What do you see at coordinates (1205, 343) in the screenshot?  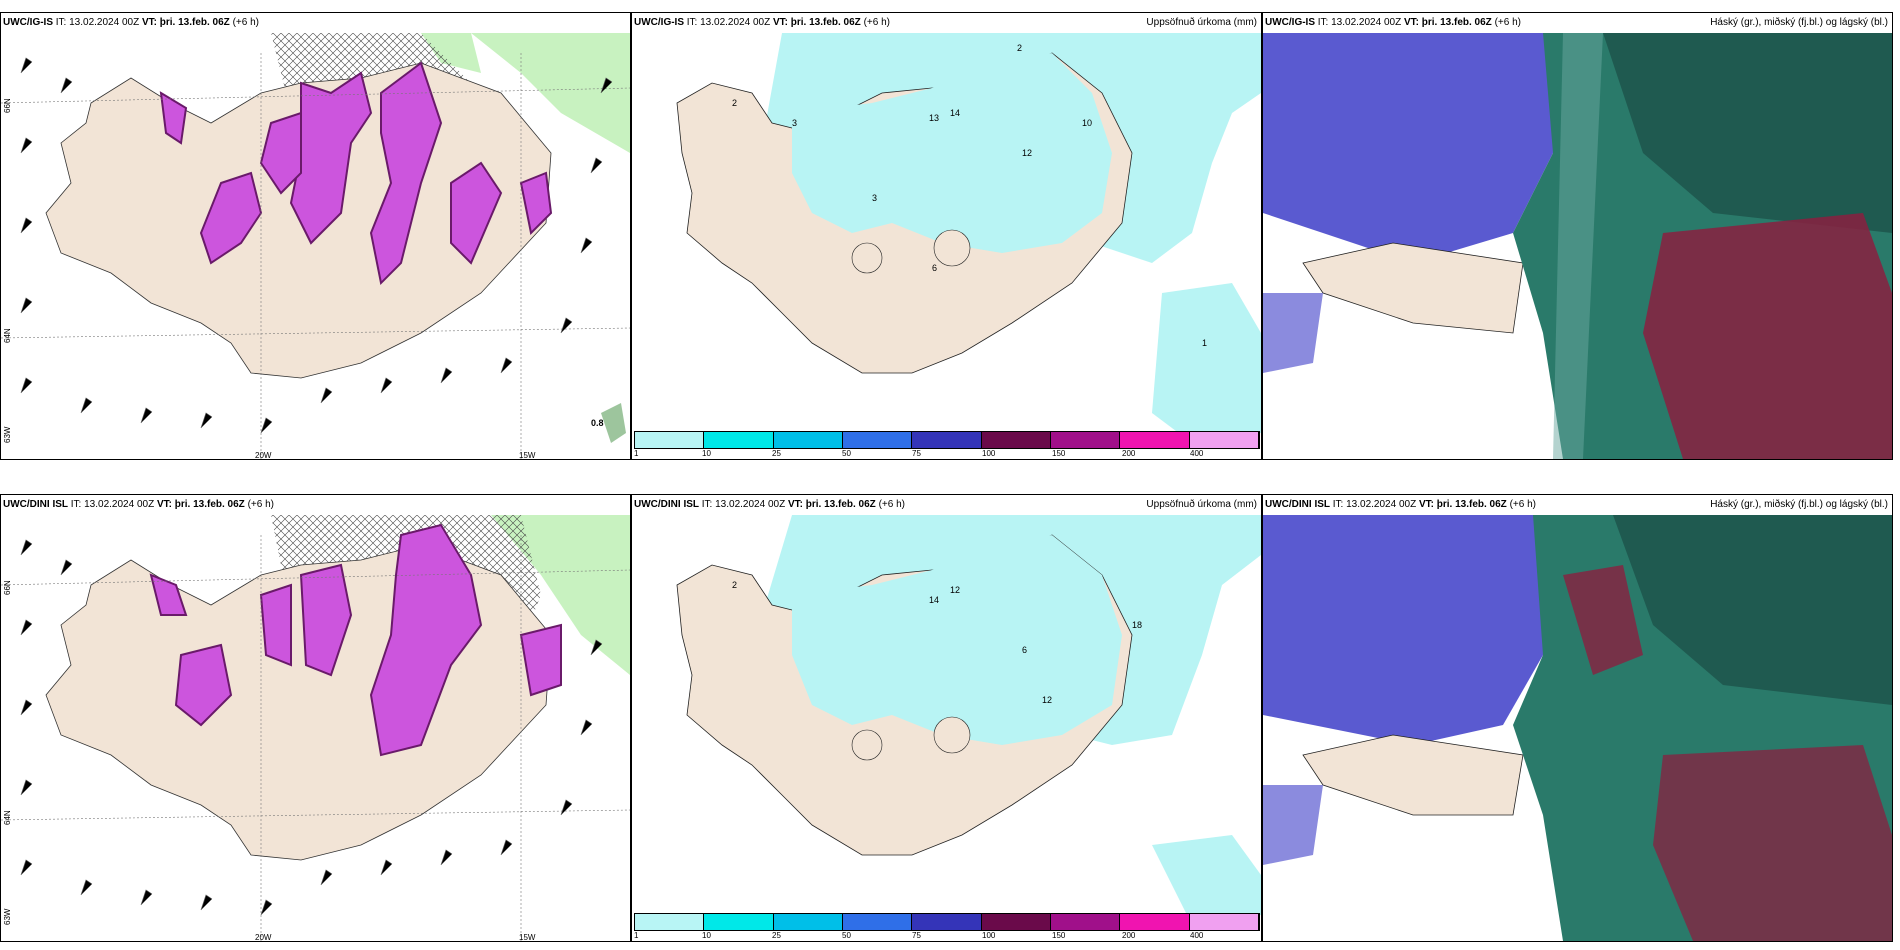 I see `precip-value: 1` at bounding box center [1205, 343].